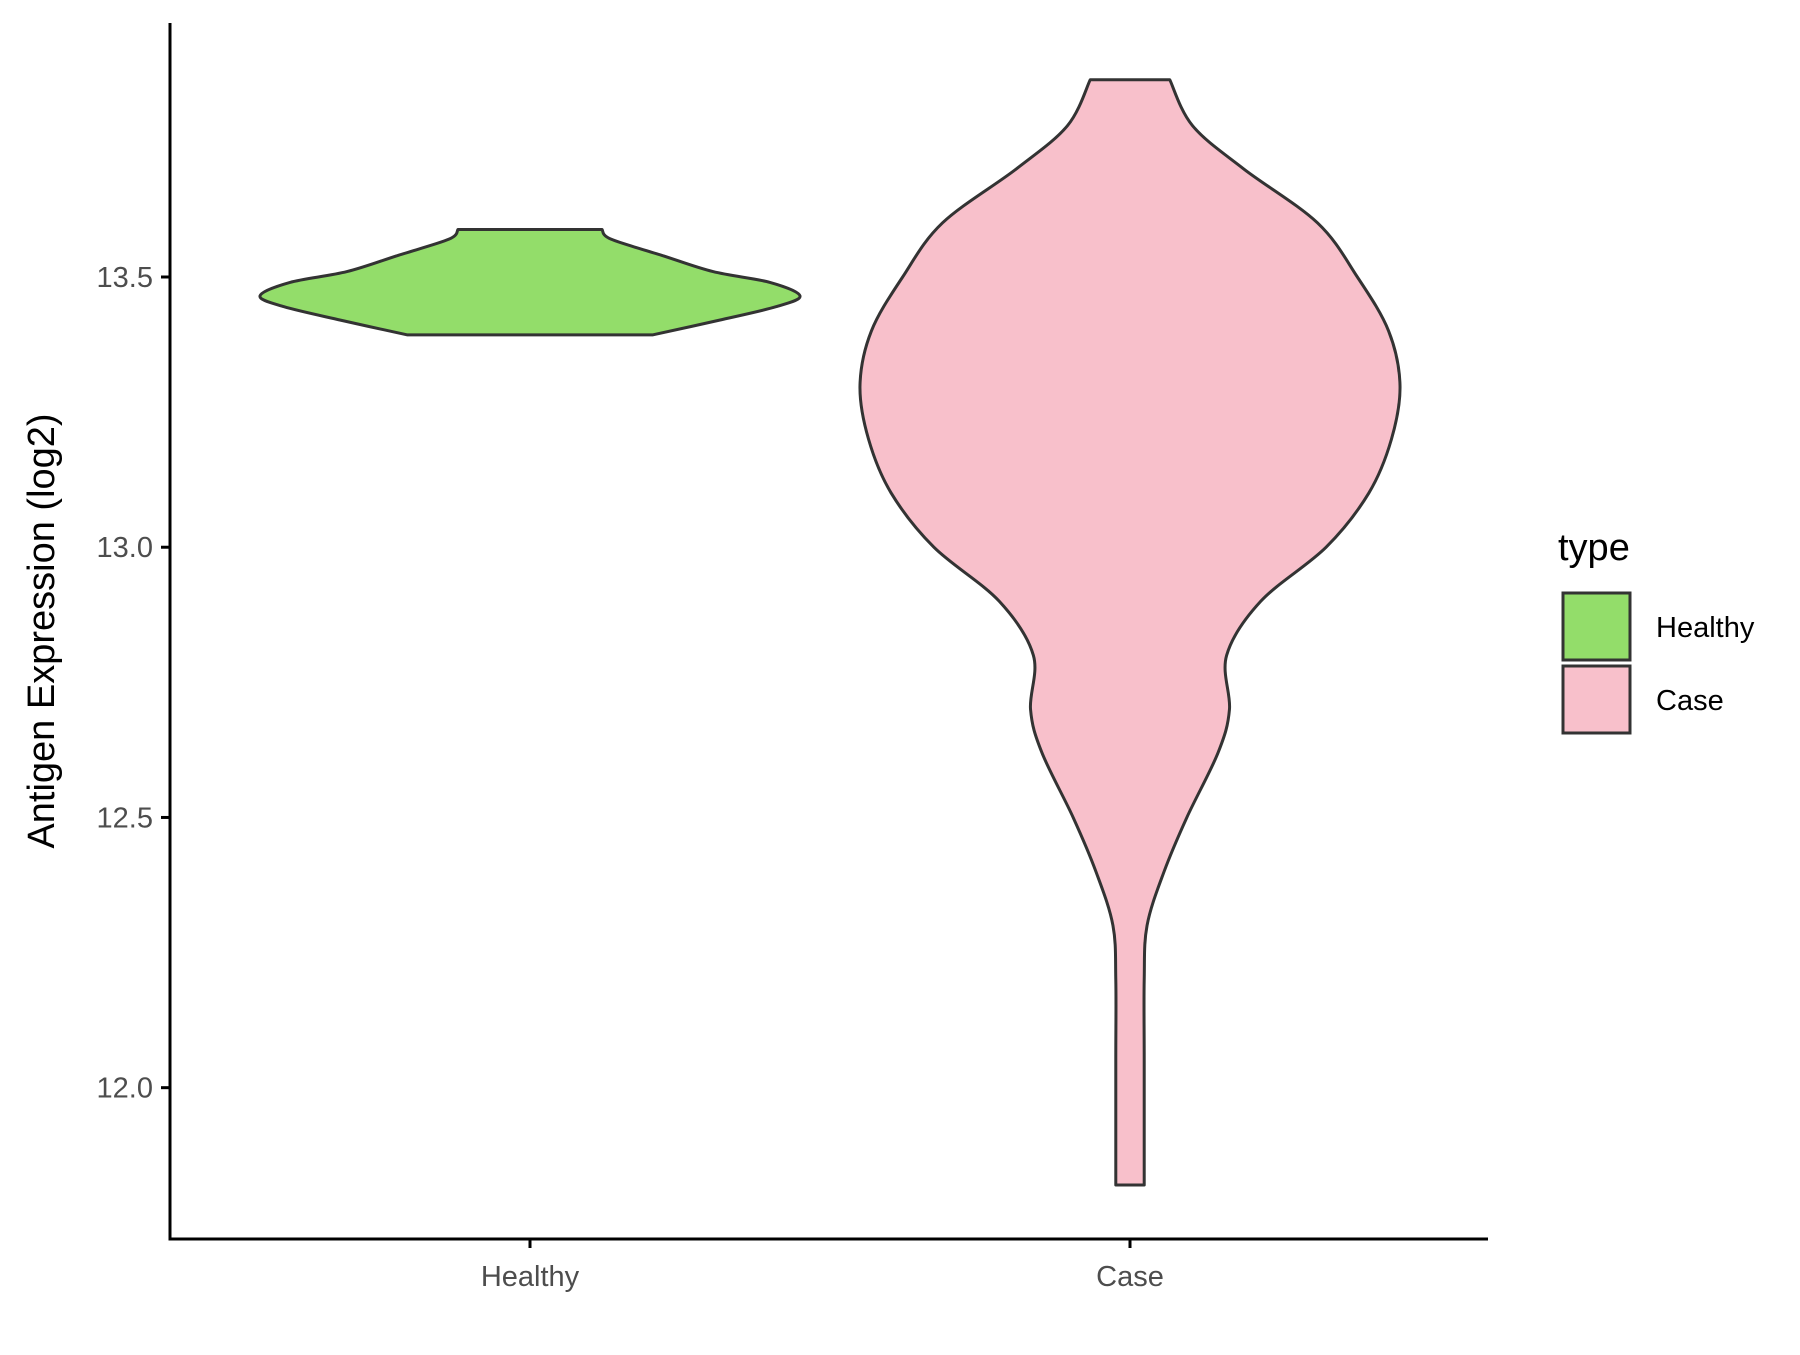 This screenshot has width=1800, height=1355. Describe the element at coordinates (1658, 663) in the screenshot. I see `legend-items: Healthy Case` at that location.